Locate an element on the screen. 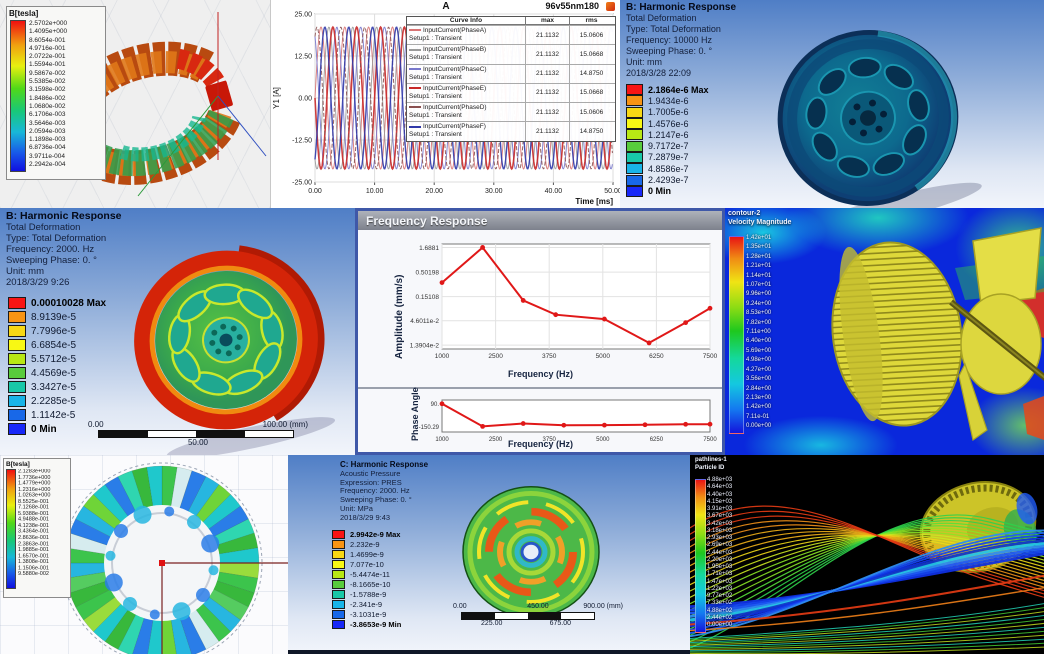 This screenshot has height=654, width=1044. scale-row: 1.9434e-6 is located at coordinates (667, 101).